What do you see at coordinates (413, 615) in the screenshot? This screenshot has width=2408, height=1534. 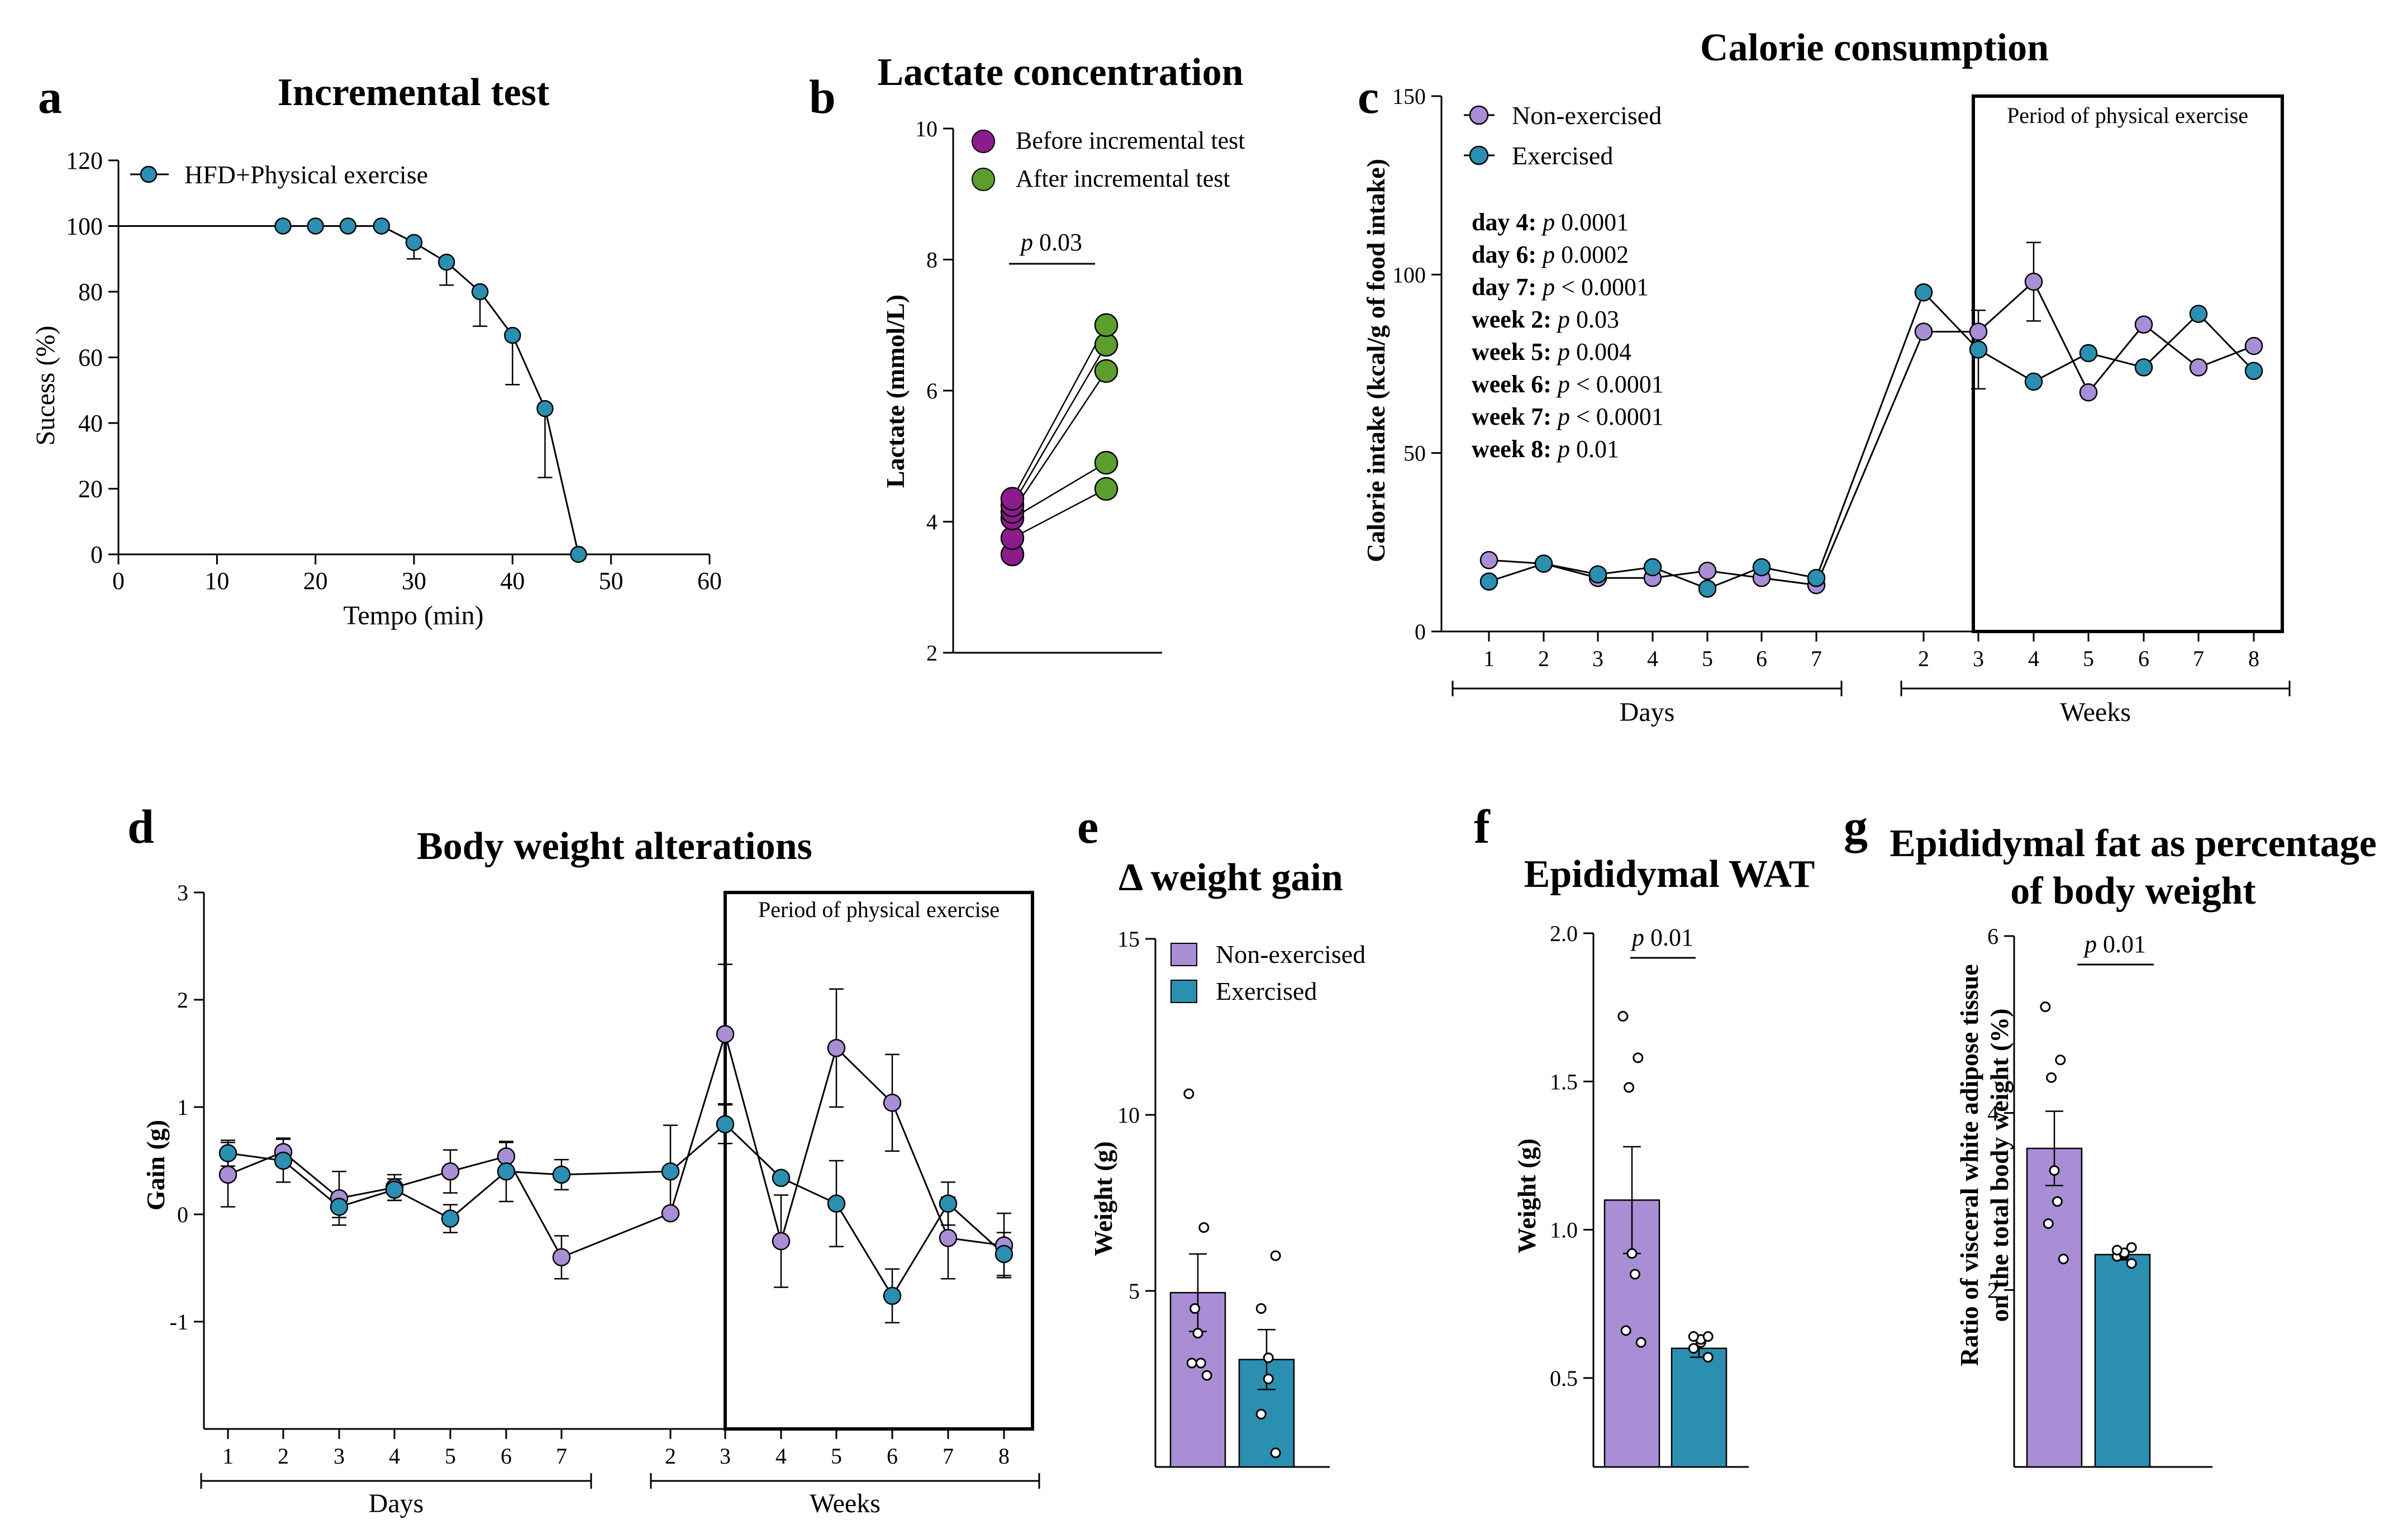 I see `panel-a-xlabel: Tempo (min)` at bounding box center [413, 615].